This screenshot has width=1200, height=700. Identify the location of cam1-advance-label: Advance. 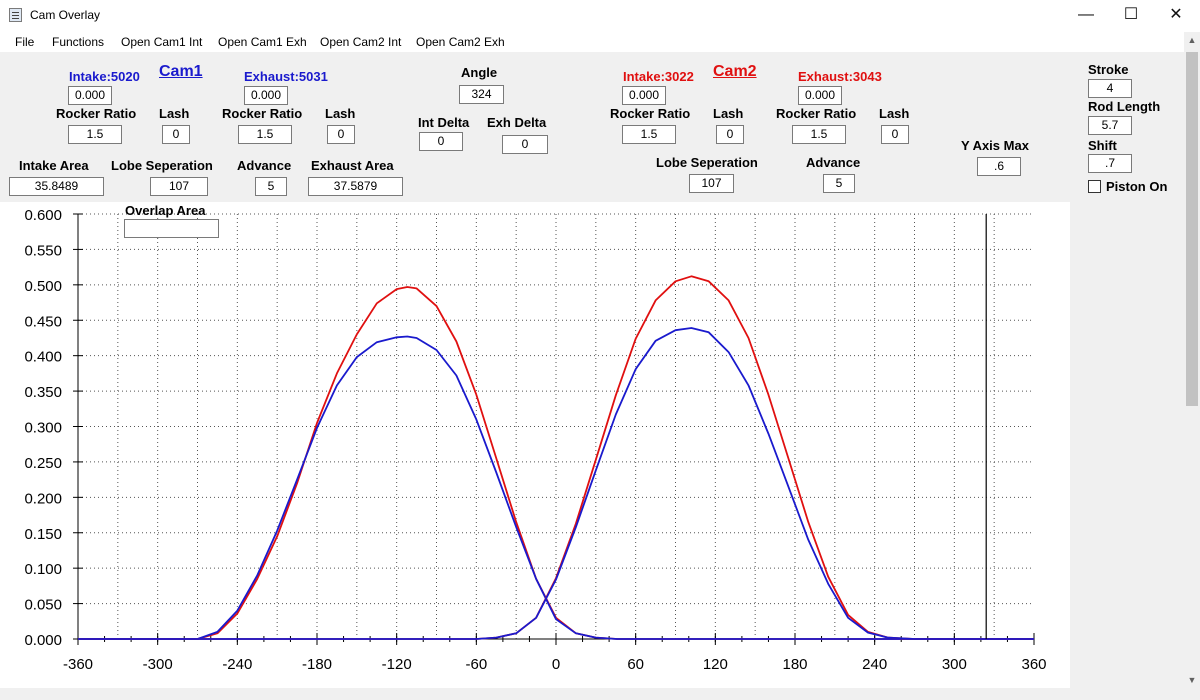
(264, 165).